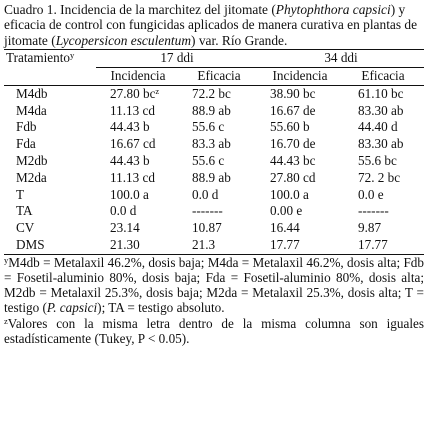 This screenshot has width=428, height=441. Describe the element at coordinates (371, 194) in the screenshot. I see `row-value: 0.0 e` at that location.